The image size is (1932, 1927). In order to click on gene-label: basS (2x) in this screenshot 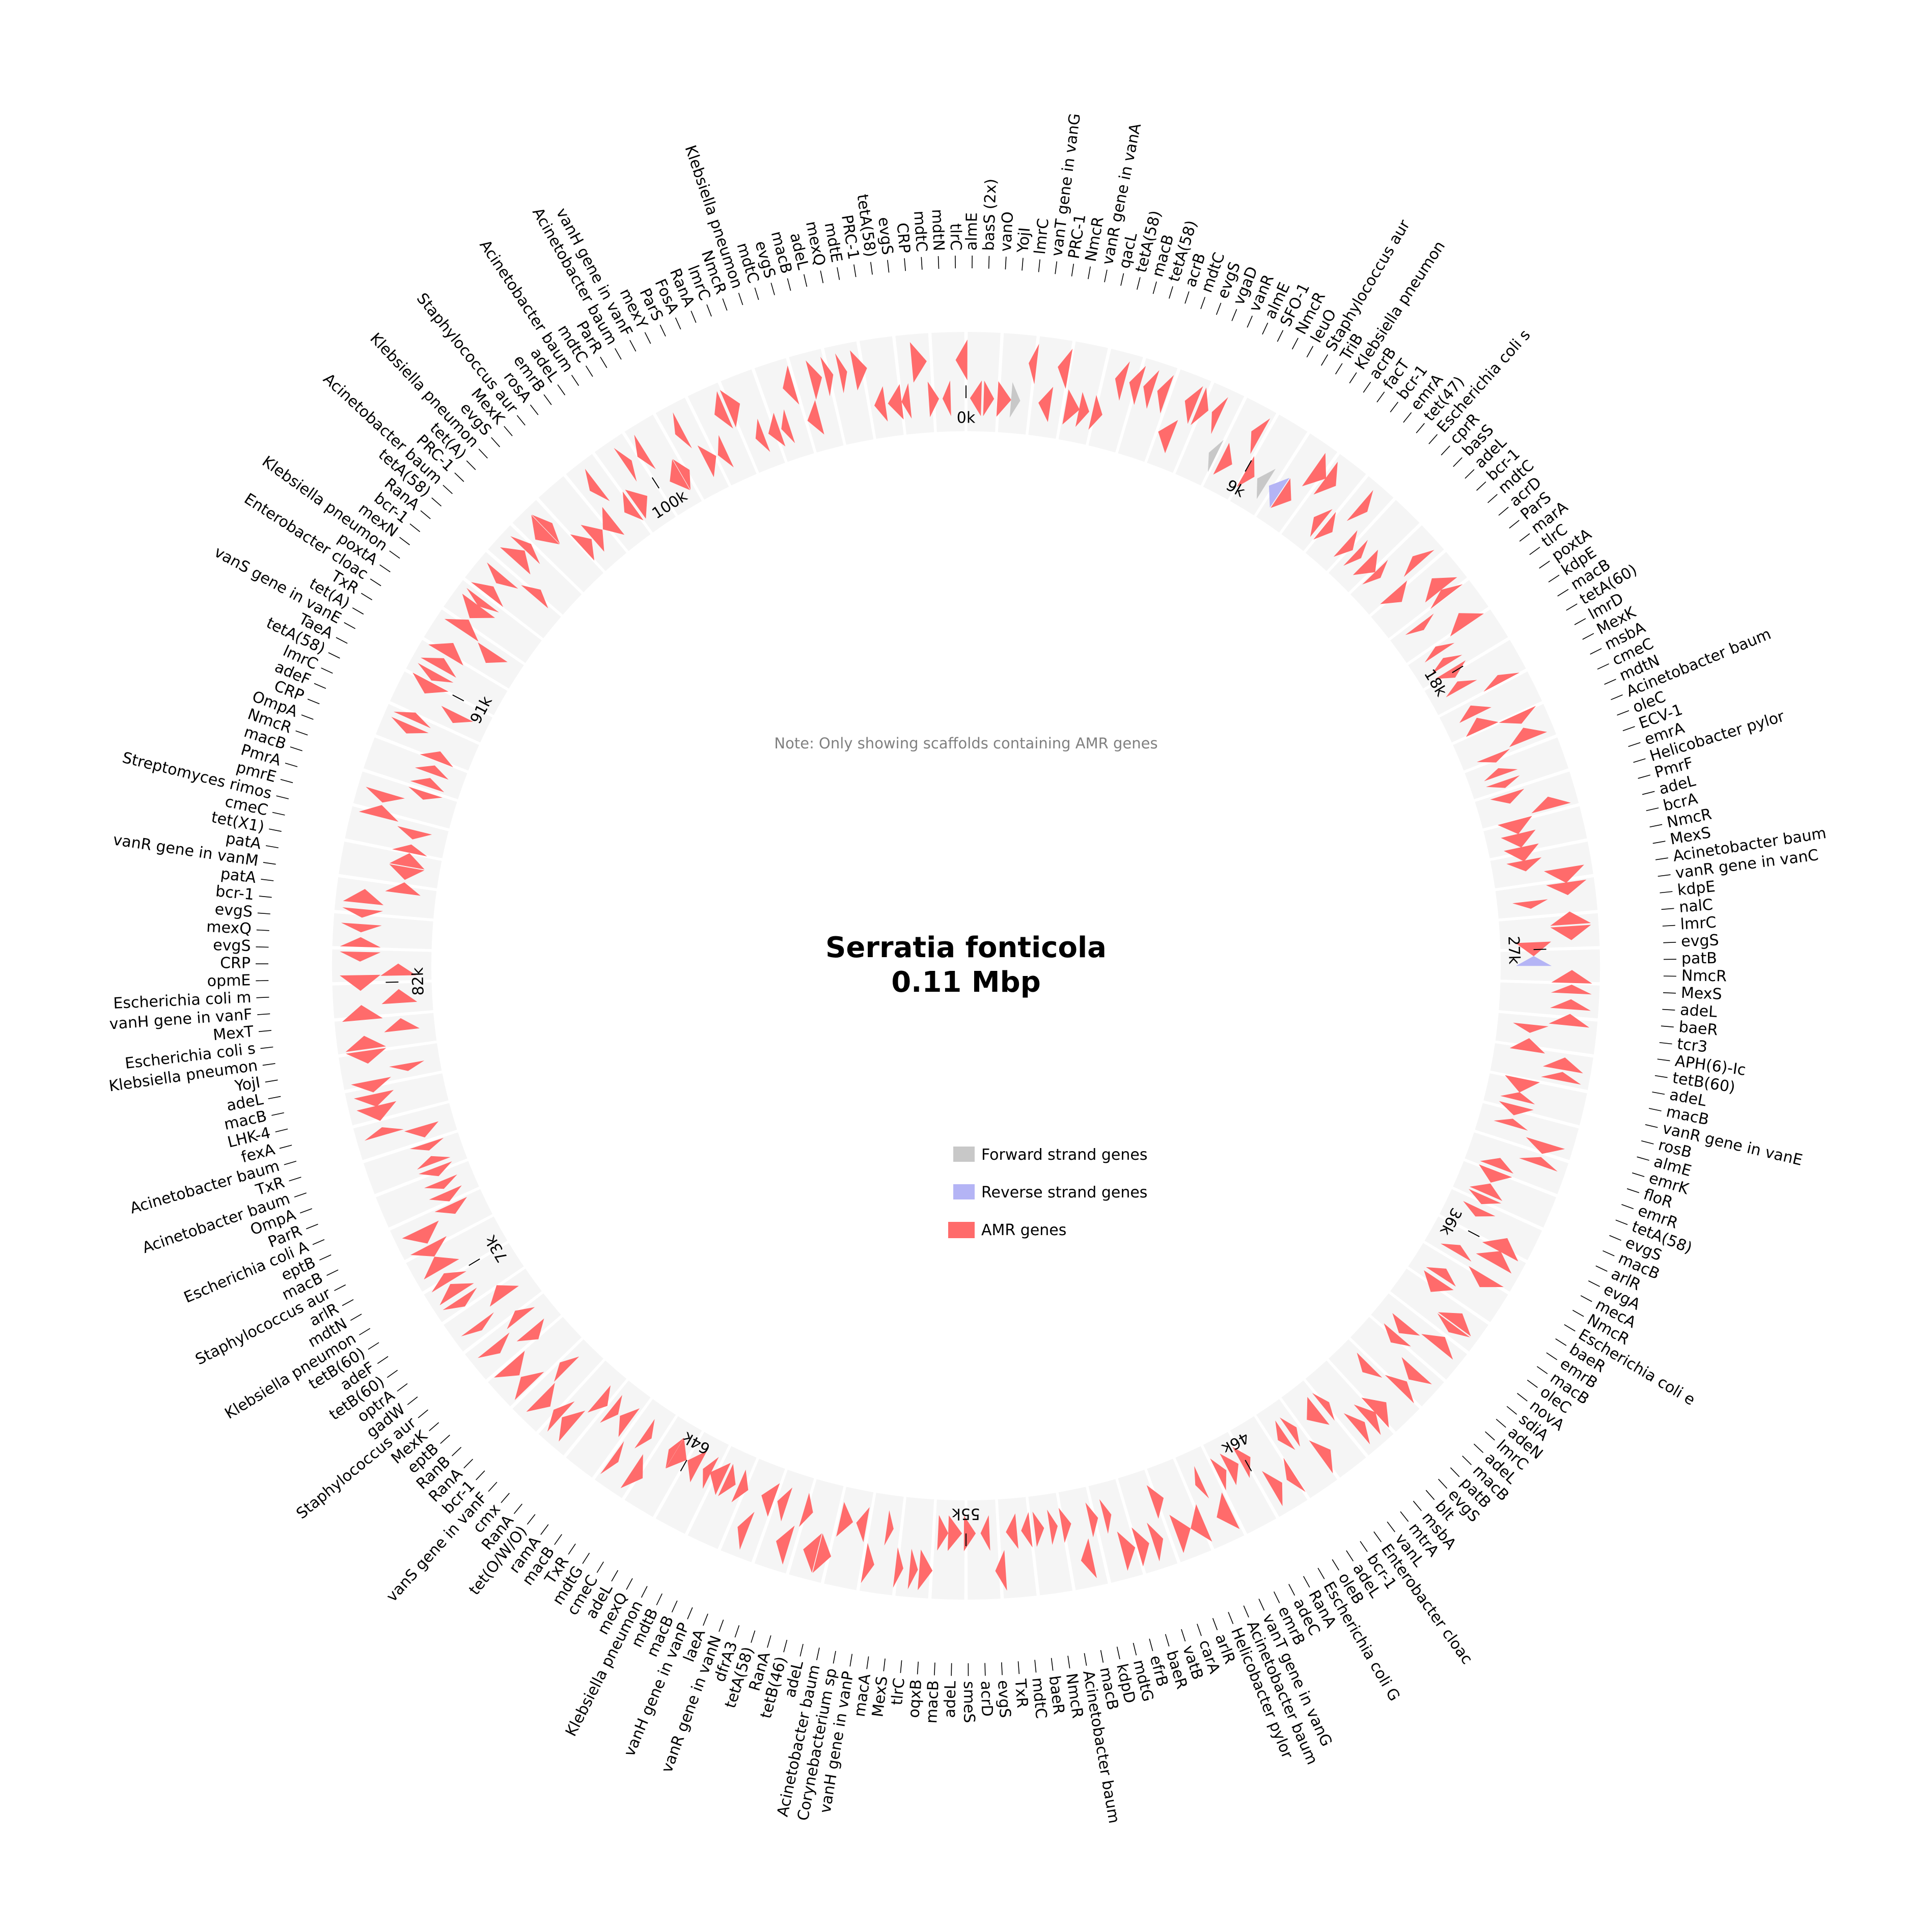, I will do `click(990, 214)`.